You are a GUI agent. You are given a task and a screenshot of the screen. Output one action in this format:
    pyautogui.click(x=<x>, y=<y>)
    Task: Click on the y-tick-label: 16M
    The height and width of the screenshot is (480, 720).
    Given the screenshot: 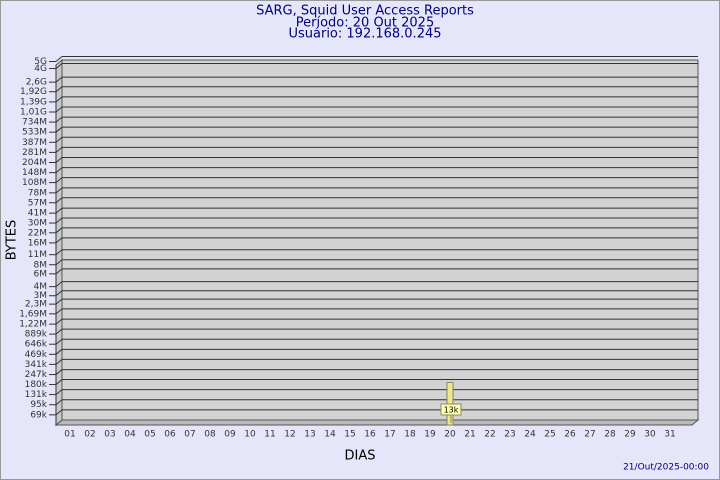 What is the action you would take?
    pyautogui.click(x=37, y=243)
    